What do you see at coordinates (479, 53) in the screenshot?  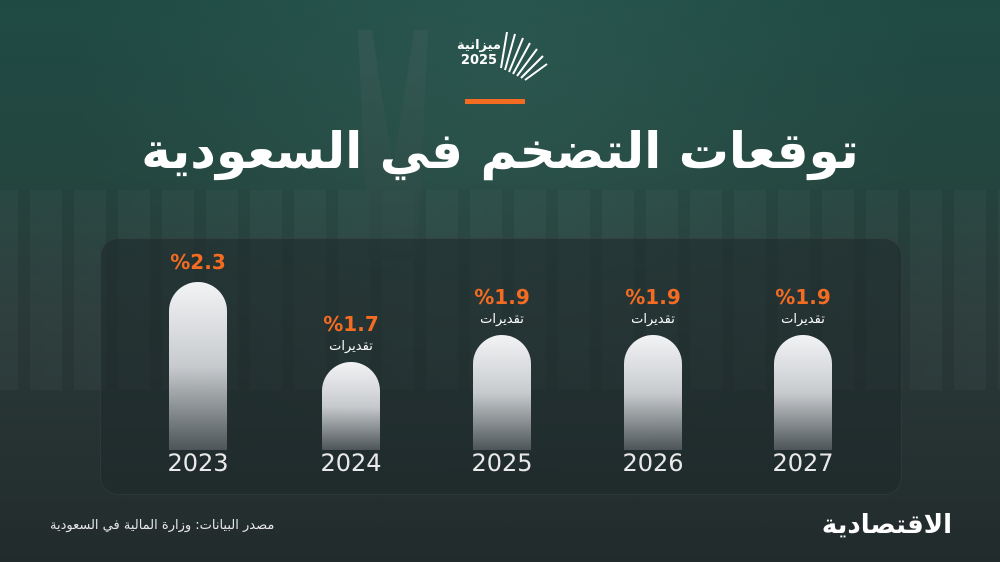 I see `logo-text: ميزانية 2025` at bounding box center [479, 53].